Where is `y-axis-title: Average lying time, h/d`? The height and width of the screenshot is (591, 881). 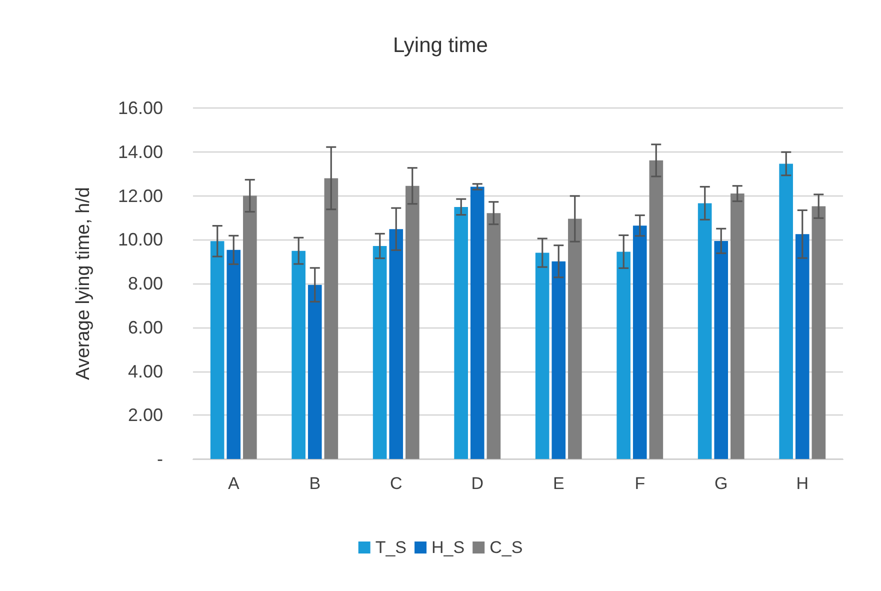 y-axis-title: Average lying time, h/d is located at coordinates (83, 283).